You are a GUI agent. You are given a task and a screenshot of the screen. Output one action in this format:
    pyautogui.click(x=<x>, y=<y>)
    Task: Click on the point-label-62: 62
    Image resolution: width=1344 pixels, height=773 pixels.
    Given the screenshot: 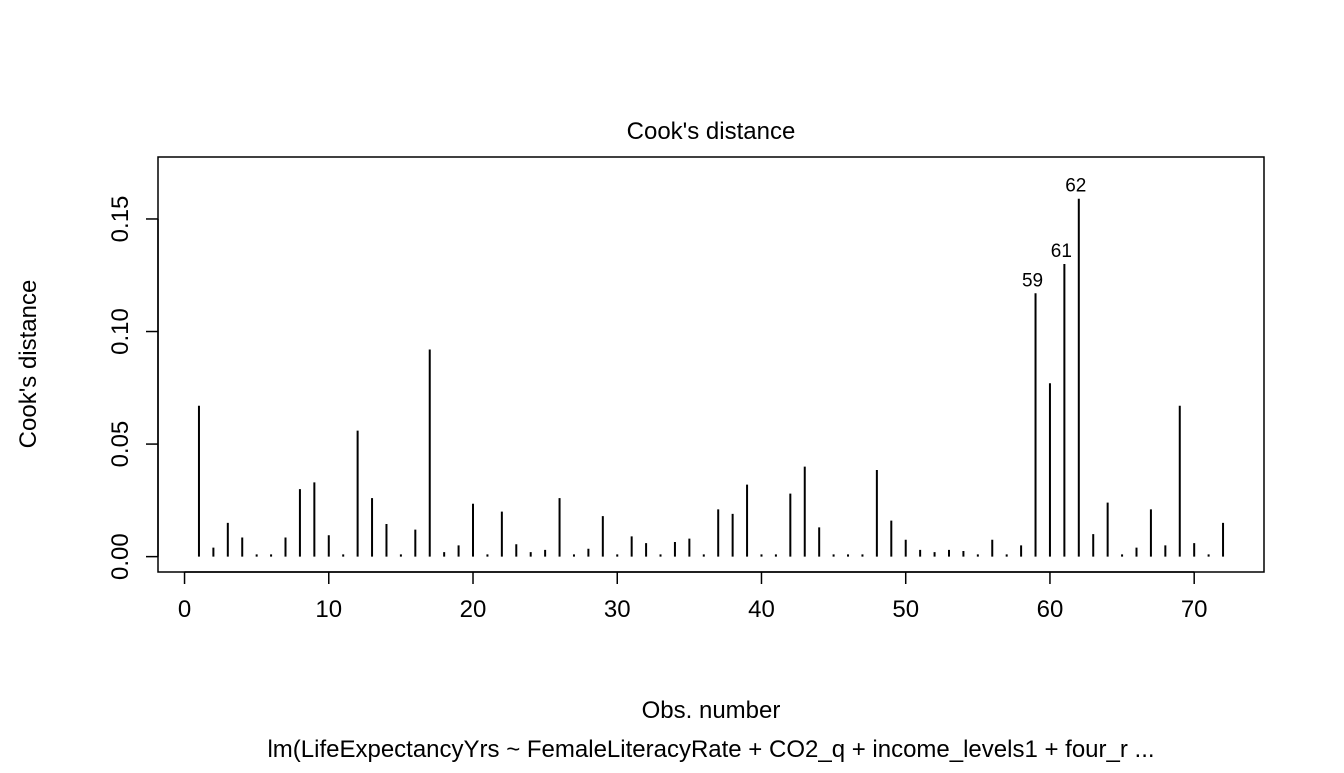 What is the action you would take?
    pyautogui.click(x=1075, y=186)
    